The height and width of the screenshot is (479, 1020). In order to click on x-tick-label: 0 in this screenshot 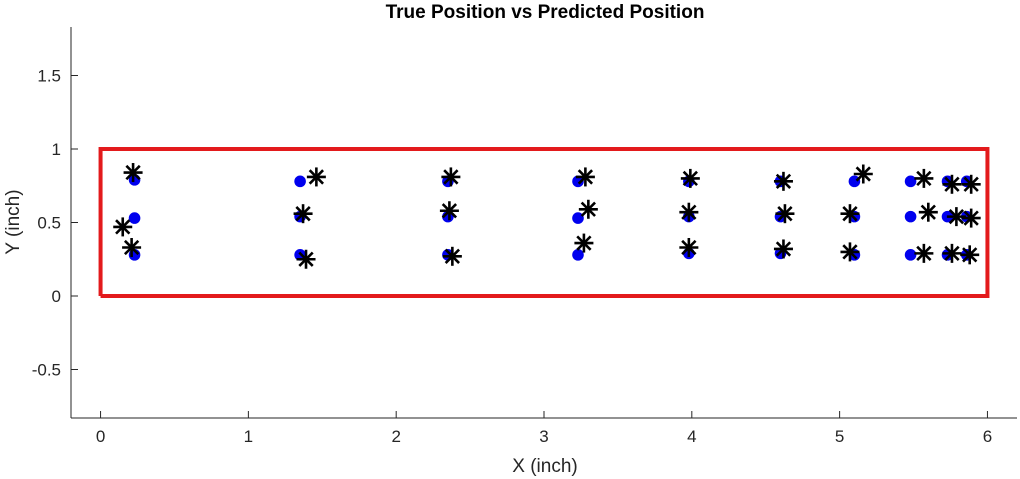, I will do `click(100, 436)`.